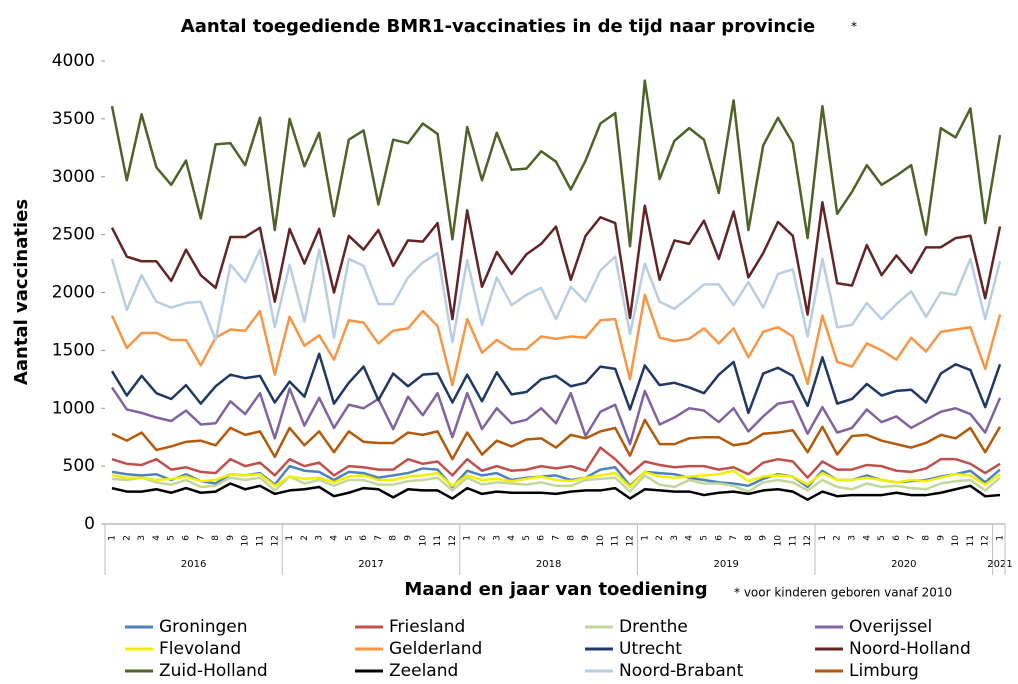  I want to click on legend-label: Zuid-Holland, so click(213, 671).